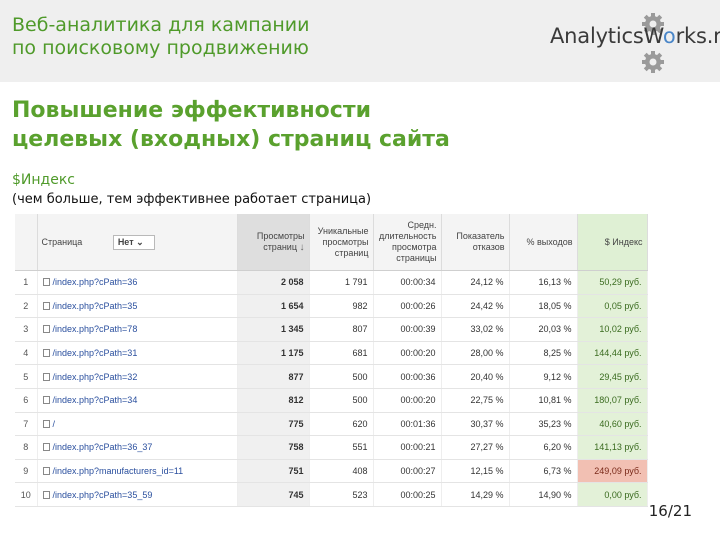 The width and height of the screenshot is (720, 540). I want to click on header-title-line1: Веб-аналитика для кампании, so click(161, 25).